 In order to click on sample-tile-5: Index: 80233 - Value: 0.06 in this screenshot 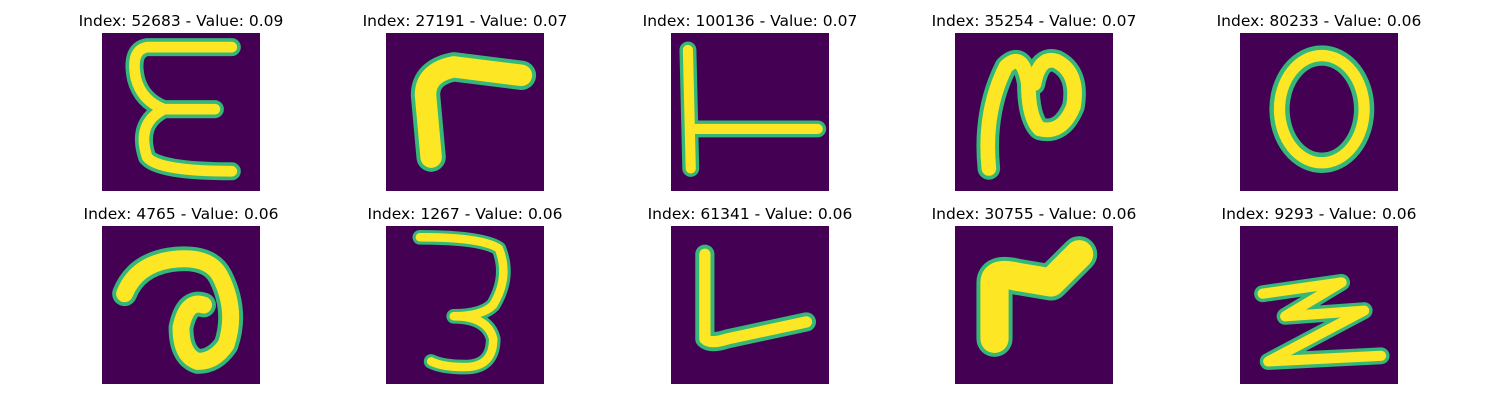, I will do `click(1319, 100)`.